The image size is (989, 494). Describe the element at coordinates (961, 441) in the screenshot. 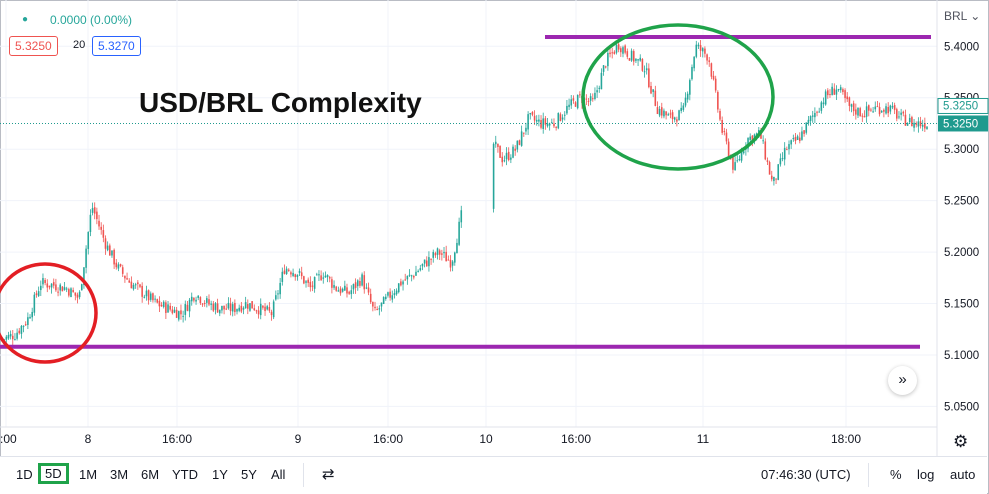

I see `settings-gear-icon: ⚙` at that location.